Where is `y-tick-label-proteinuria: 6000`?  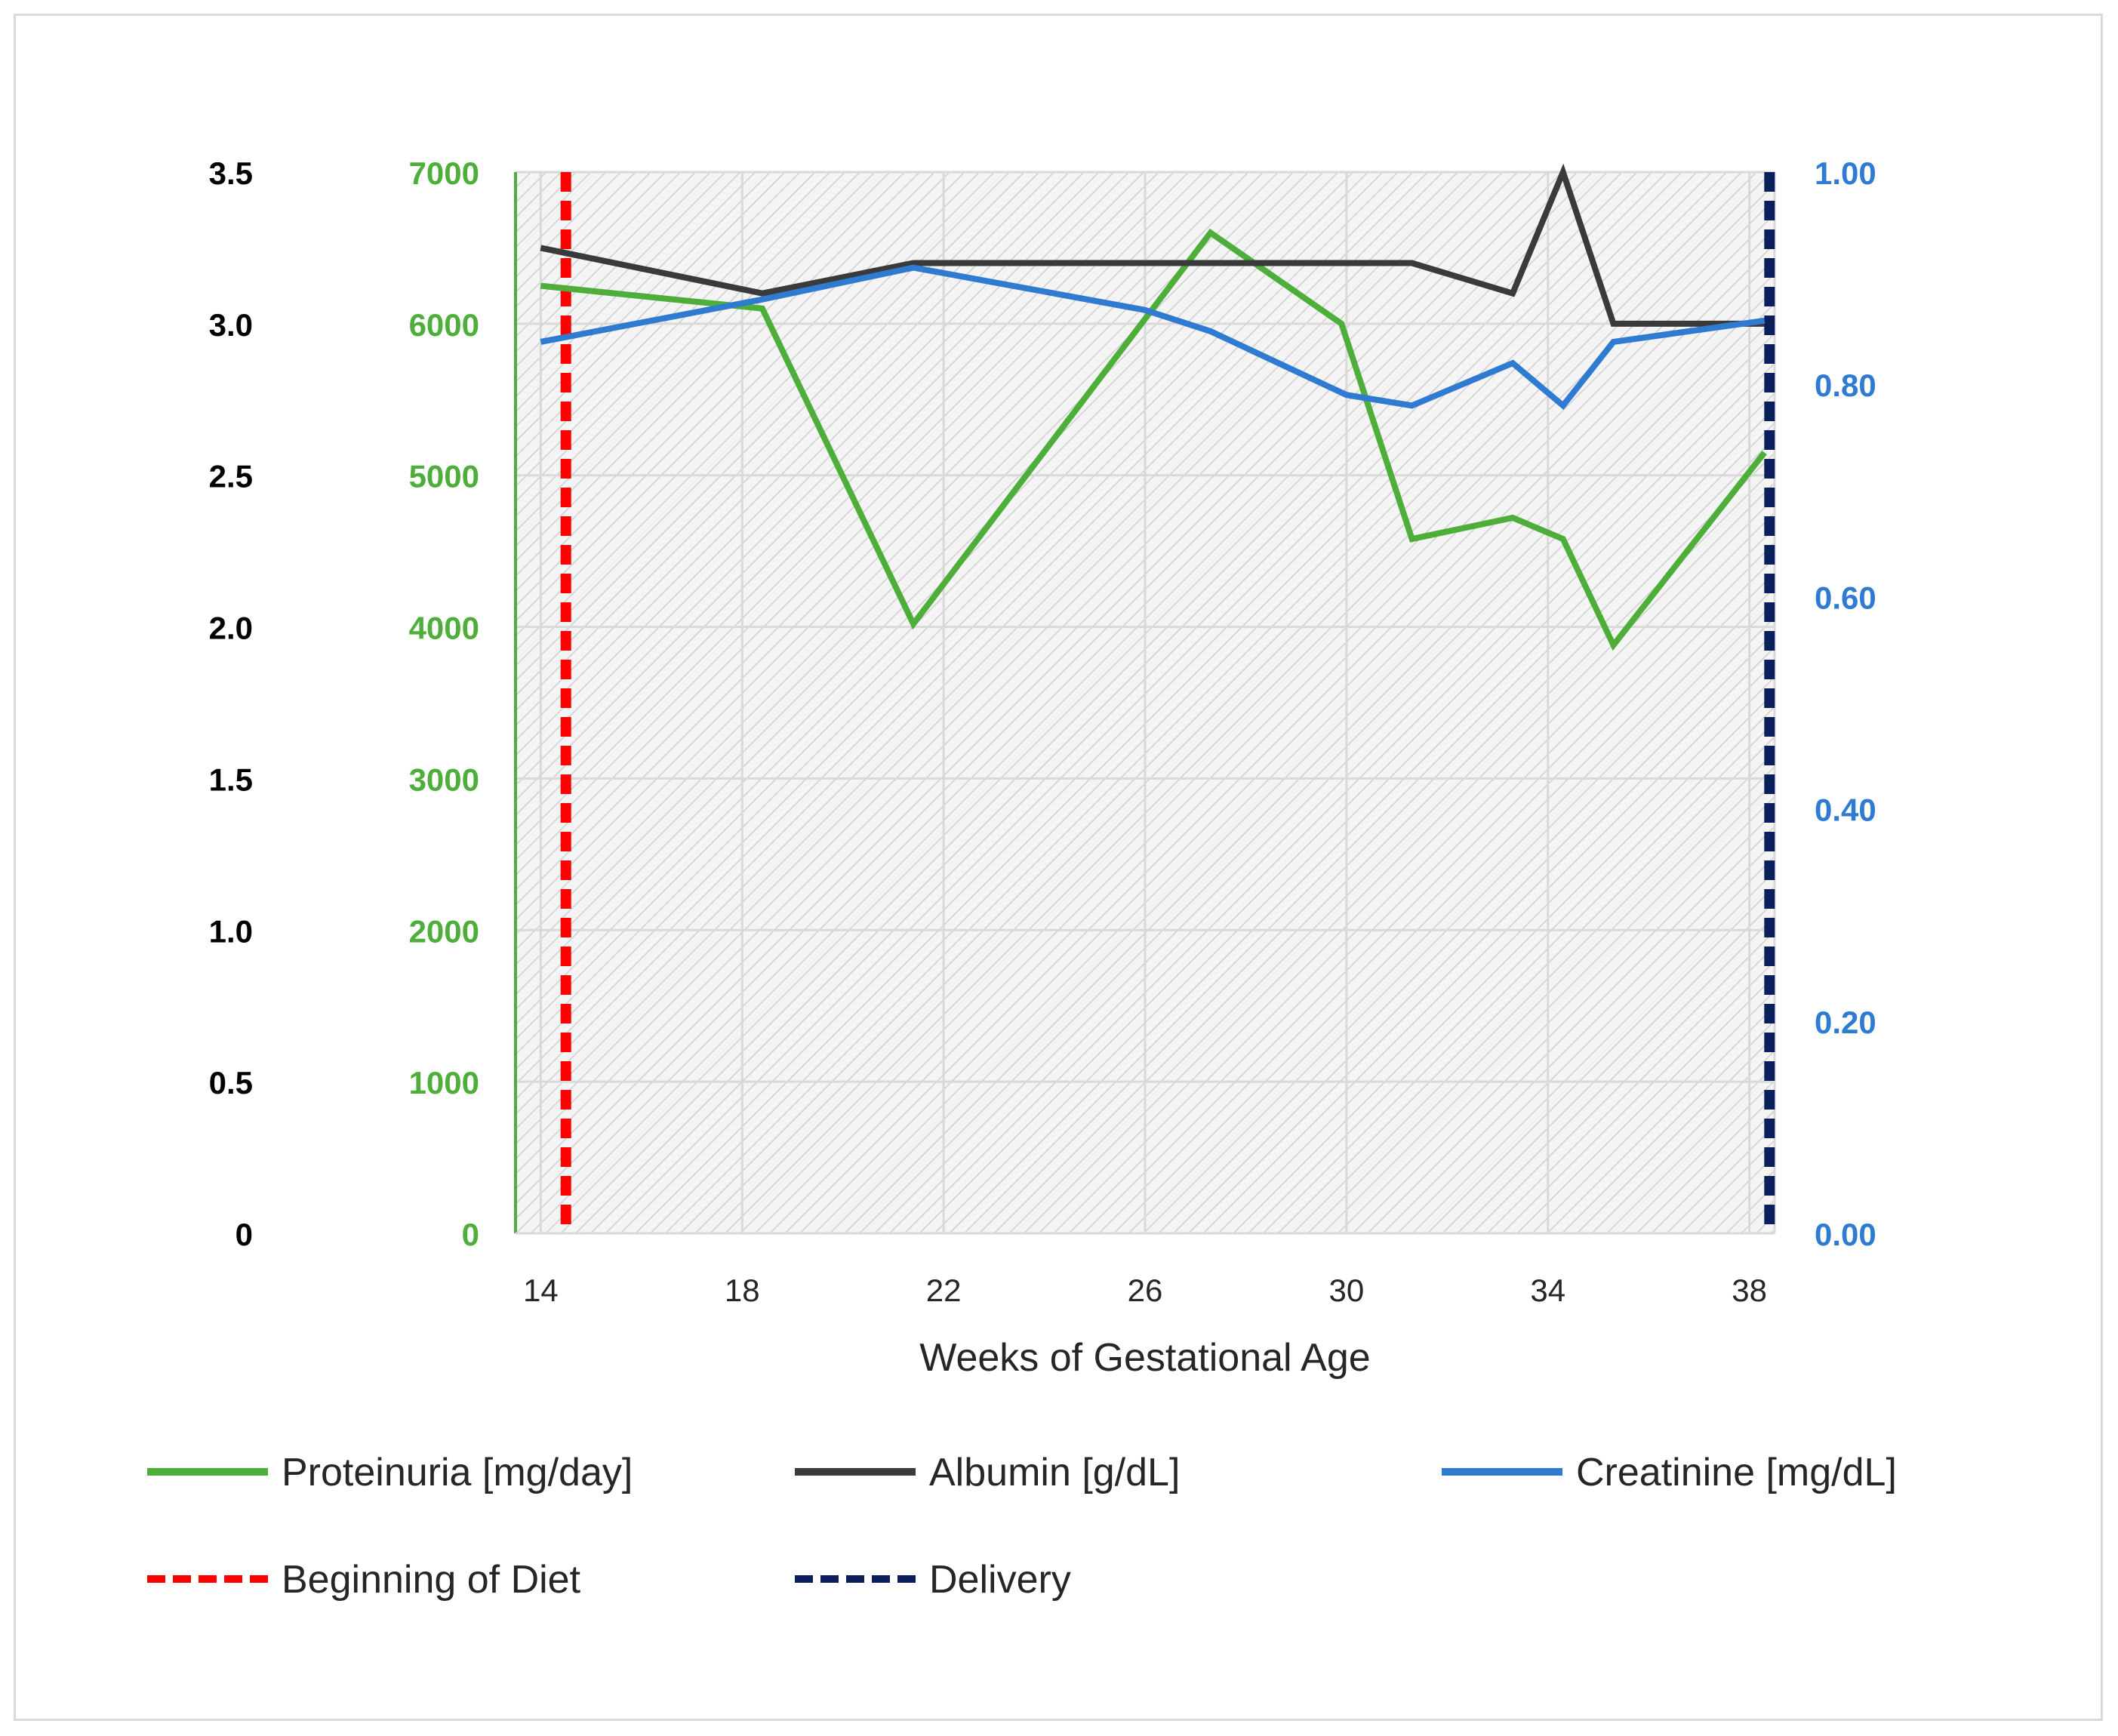 y-tick-label-proteinuria: 6000 is located at coordinates (444, 325).